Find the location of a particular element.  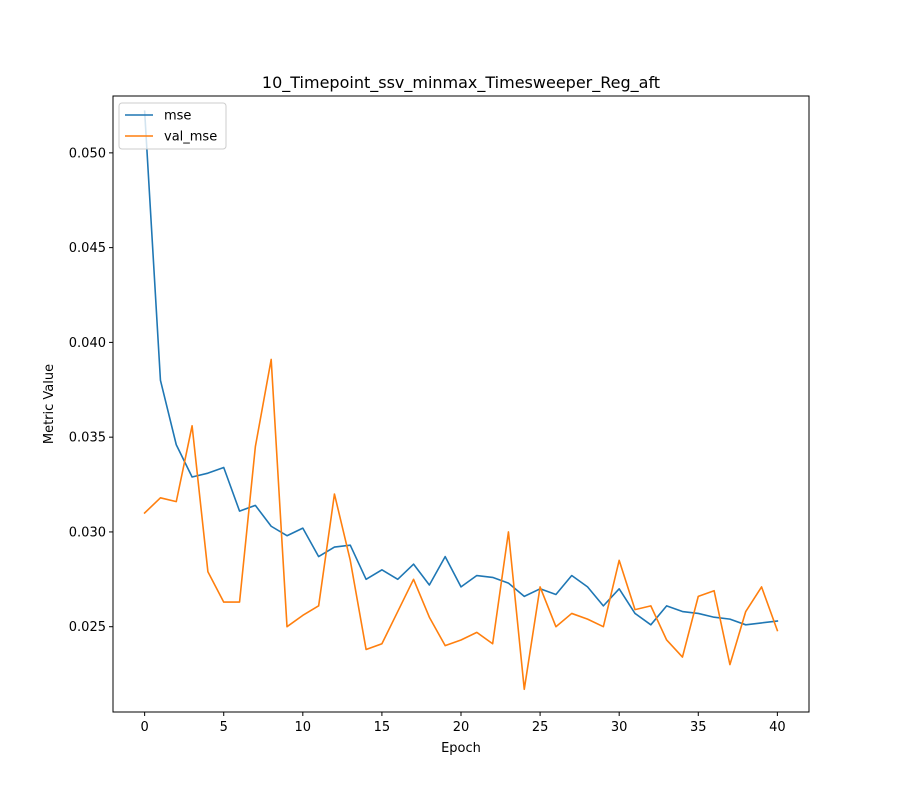

x-tick-label: 30 is located at coordinates (619, 727).